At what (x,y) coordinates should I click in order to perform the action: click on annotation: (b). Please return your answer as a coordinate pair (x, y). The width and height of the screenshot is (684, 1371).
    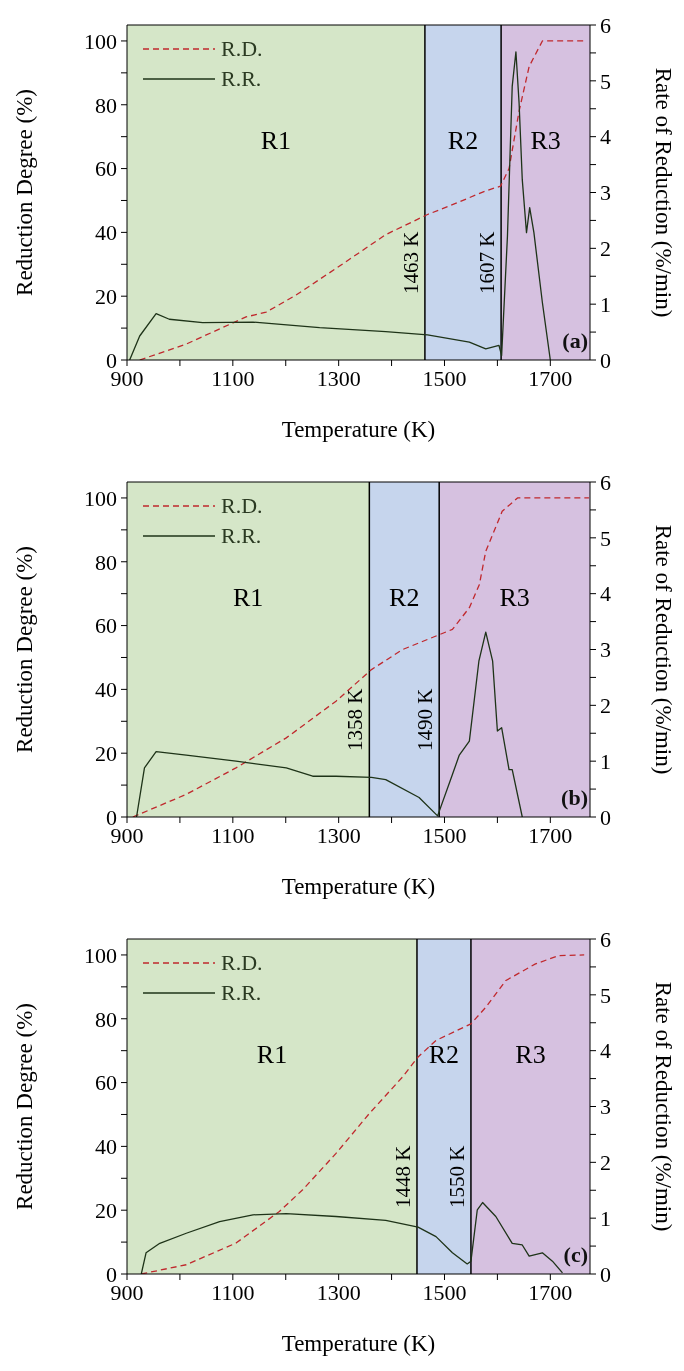
    Looking at the image, I should click on (574, 798).